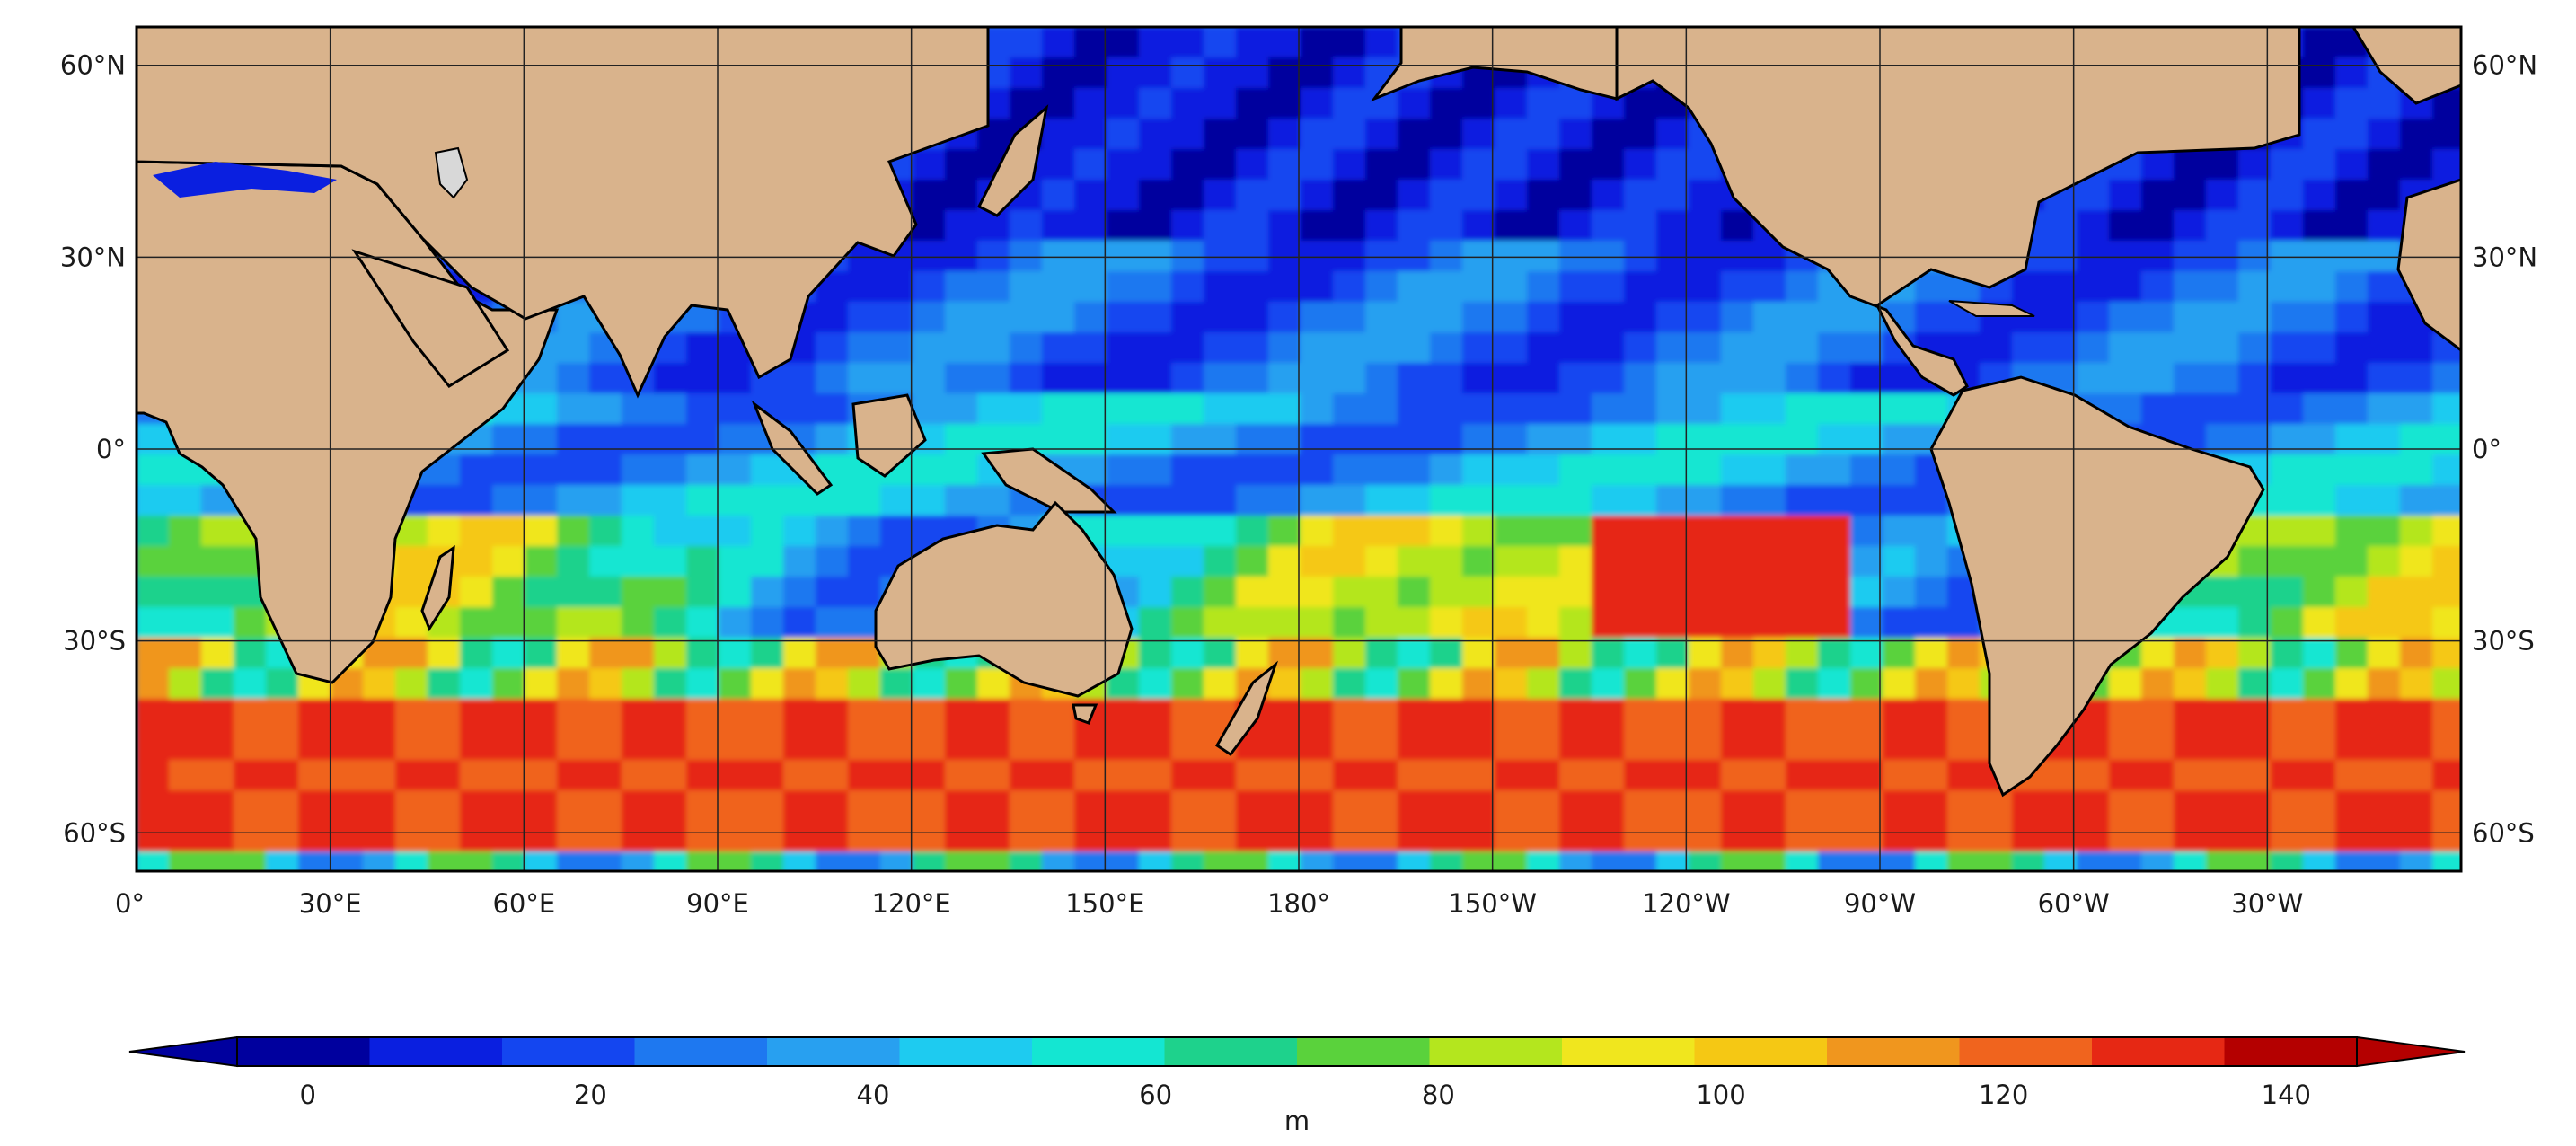 The width and height of the screenshot is (2576, 1146). Describe the element at coordinates (873, 1095) in the screenshot. I see `colorbar-tick-label: 40` at that location.